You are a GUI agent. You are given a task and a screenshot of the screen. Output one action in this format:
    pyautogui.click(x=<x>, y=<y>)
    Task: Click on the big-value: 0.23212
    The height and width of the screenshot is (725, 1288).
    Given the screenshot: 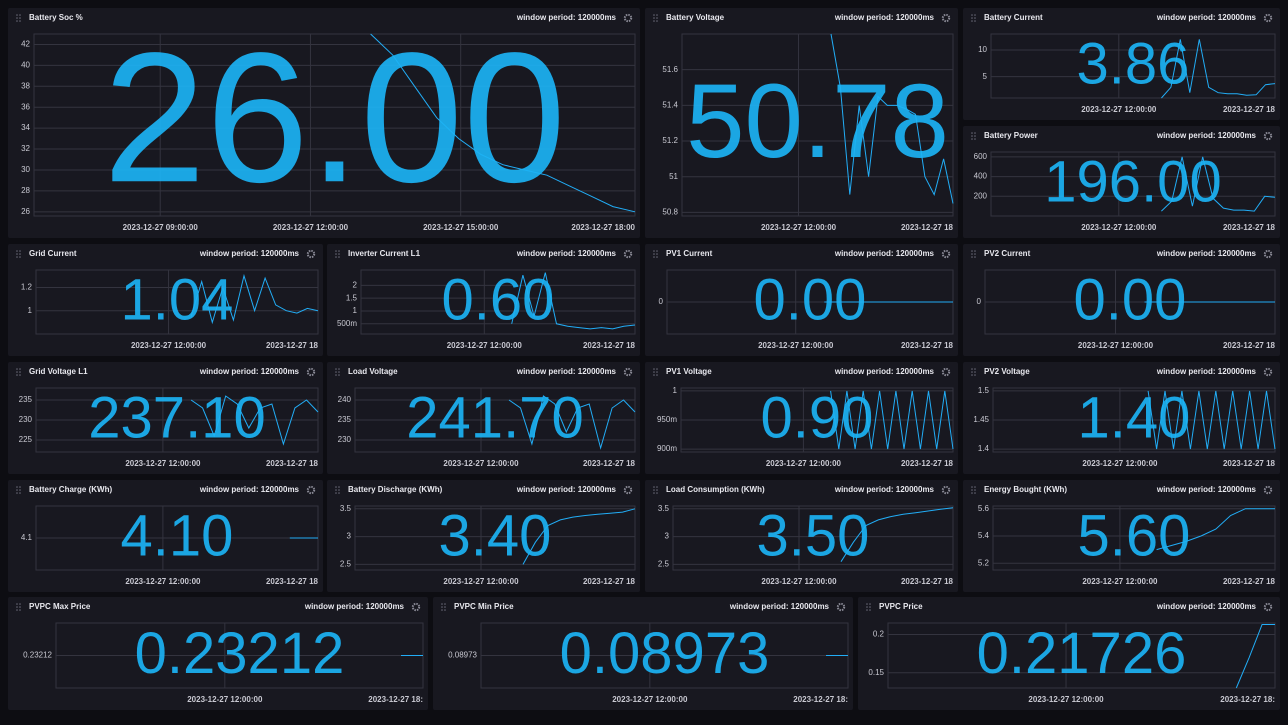 What is the action you would take?
    pyautogui.click(x=240, y=653)
    